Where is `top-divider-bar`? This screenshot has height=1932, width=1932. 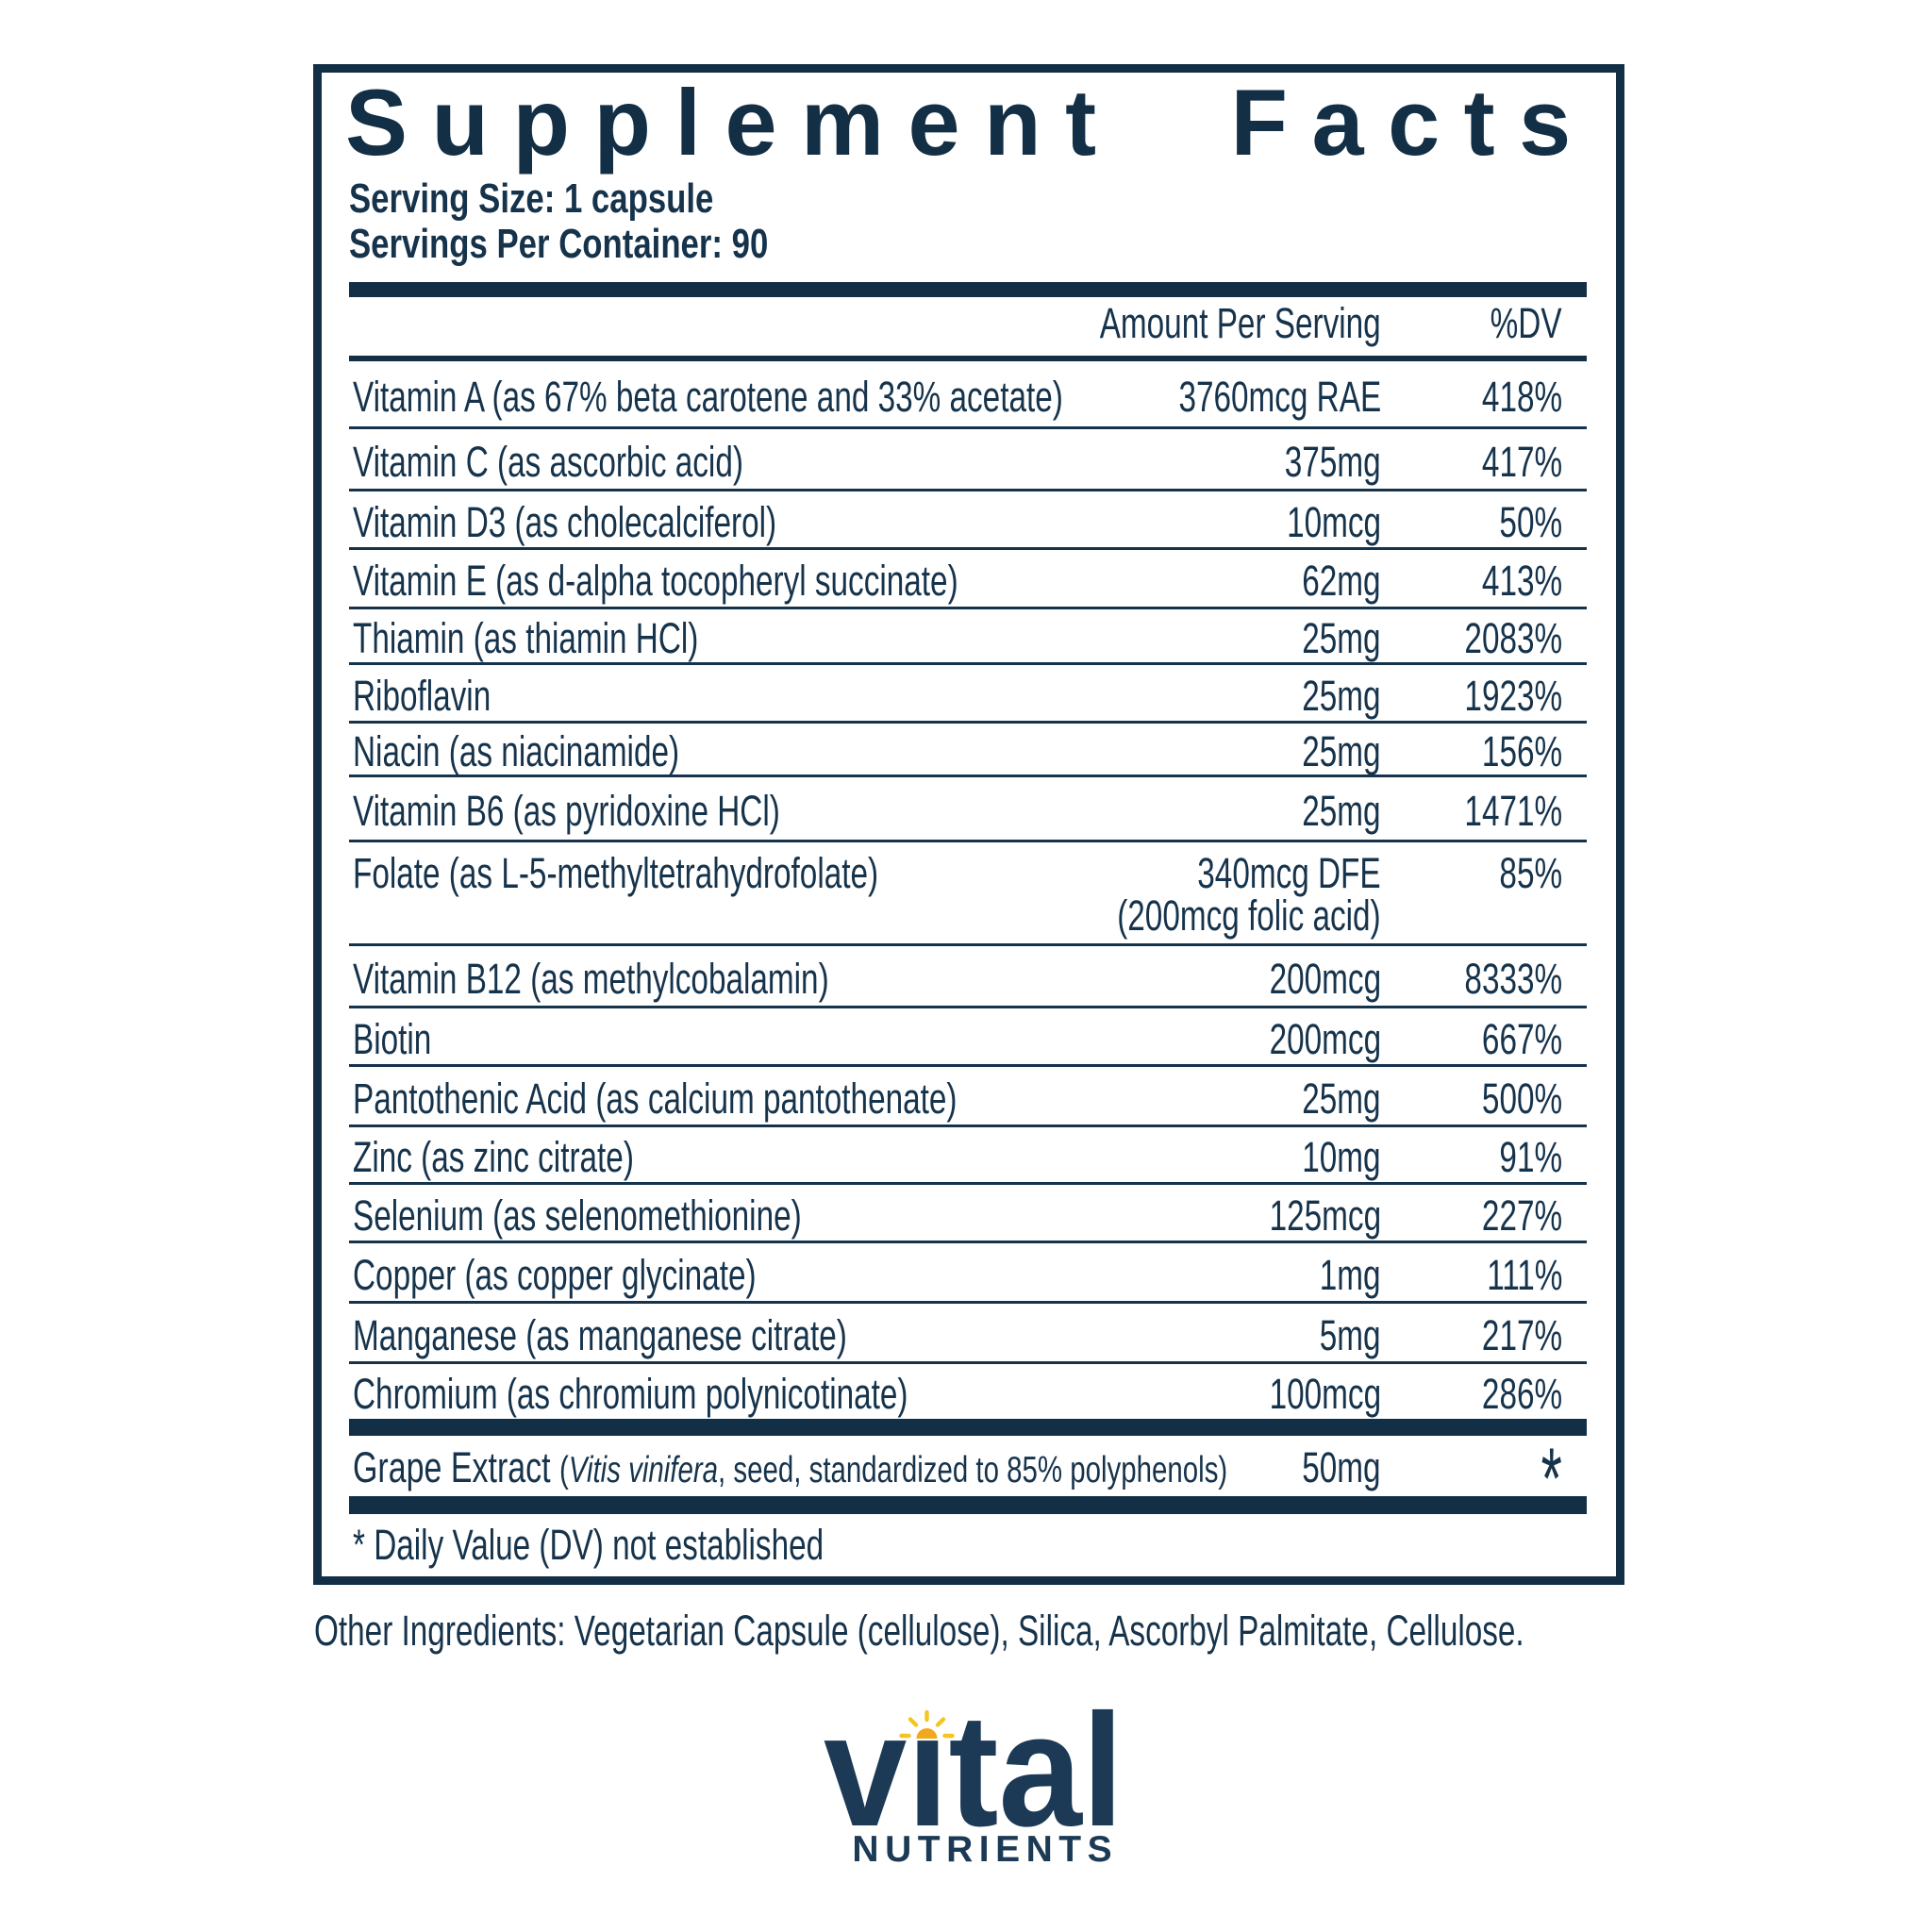
top-divider-bar is located at coordinates (968, 290).